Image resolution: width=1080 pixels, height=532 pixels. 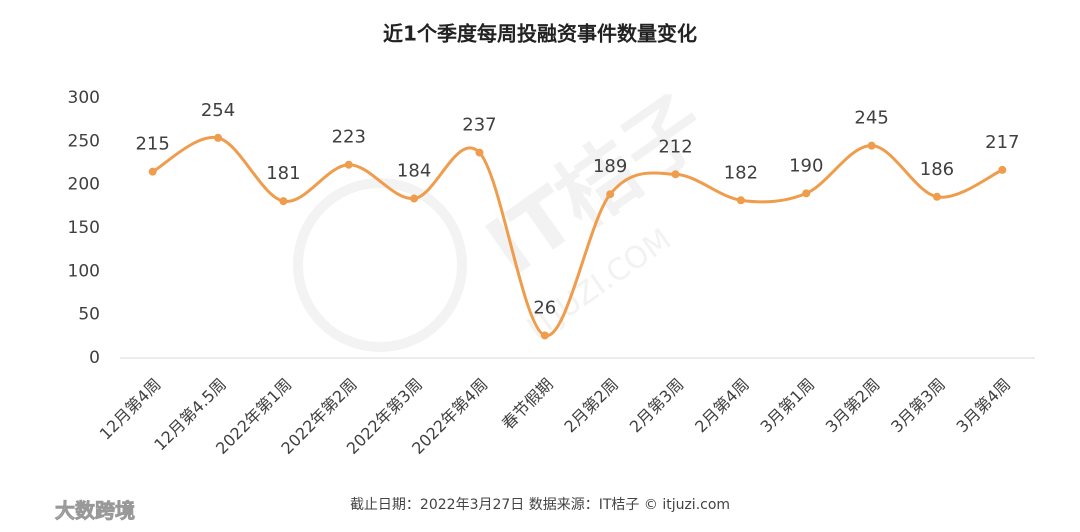 What do you see at coordinates (84, 228) in the screenshot?
I see `y-tick-label: 150` at bounding box center [84, 228].